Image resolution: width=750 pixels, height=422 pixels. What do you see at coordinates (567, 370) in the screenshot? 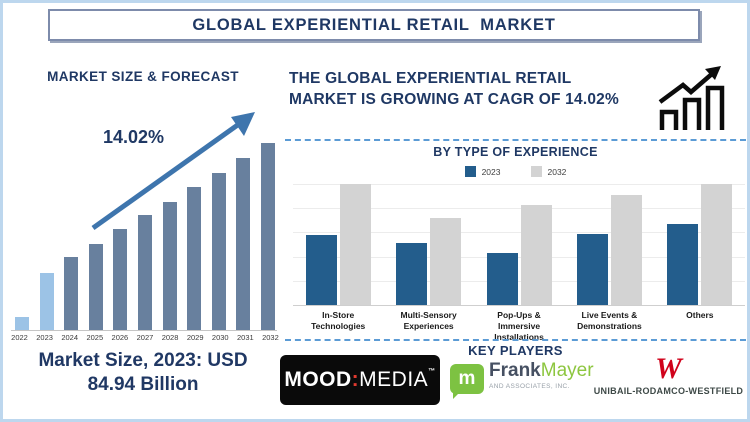
I see `frank-mayer-name-green: Mayer` at bounding box center [567, 370].